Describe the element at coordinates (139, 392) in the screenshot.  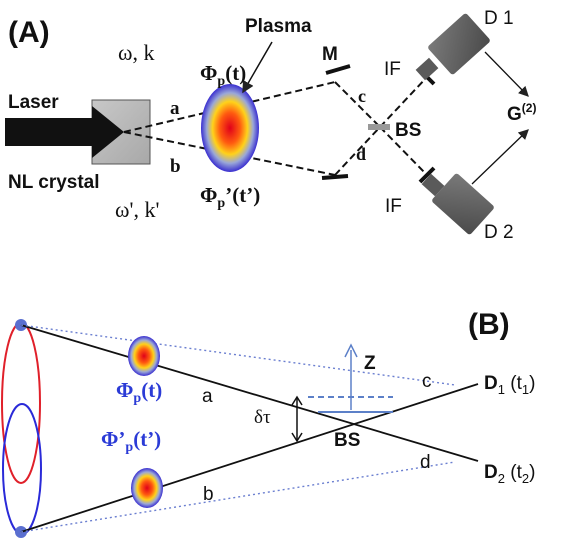
I see `phi-top-b: Φp(t)` at that location.